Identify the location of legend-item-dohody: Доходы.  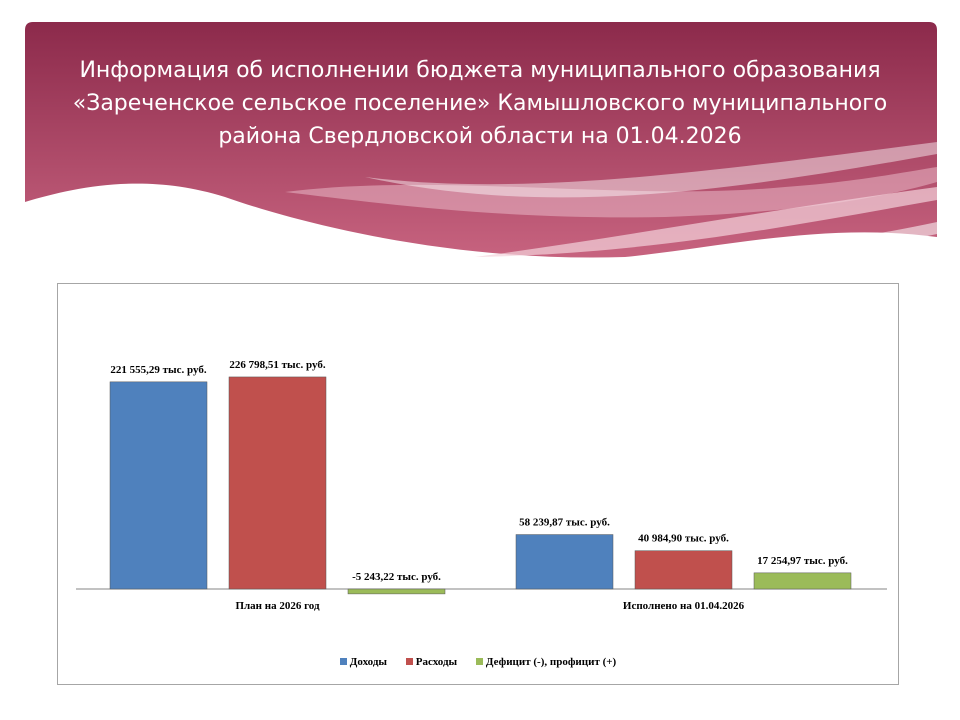
(363, 662).